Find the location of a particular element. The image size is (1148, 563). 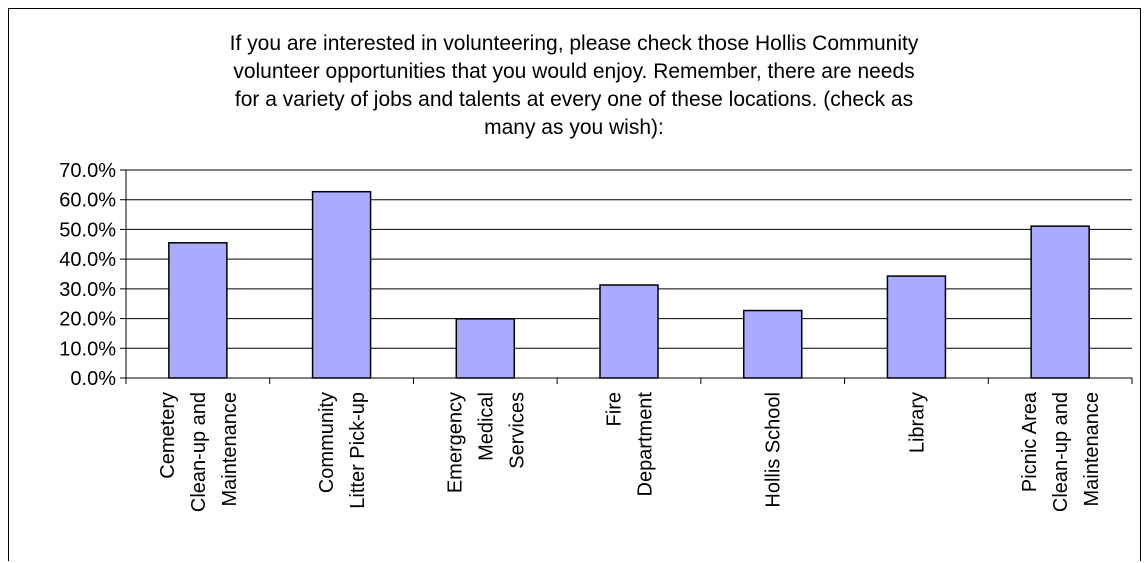

x-tick-label-line: Hollis School is located at coordinates (774, 450).